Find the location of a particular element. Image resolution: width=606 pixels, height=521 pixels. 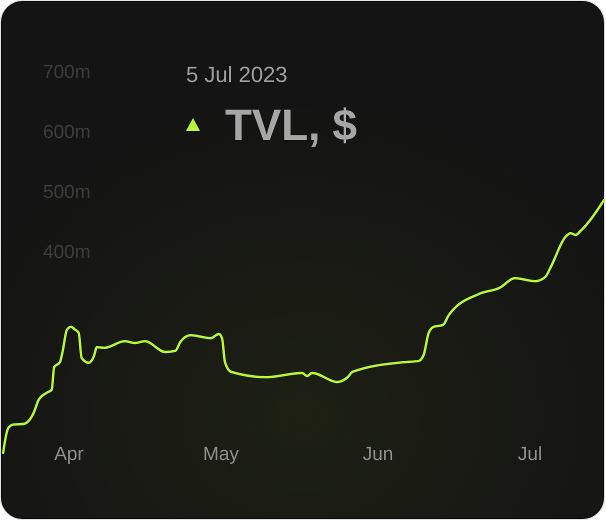

x-tick-label: Jul is located at coordinates (530, 455).